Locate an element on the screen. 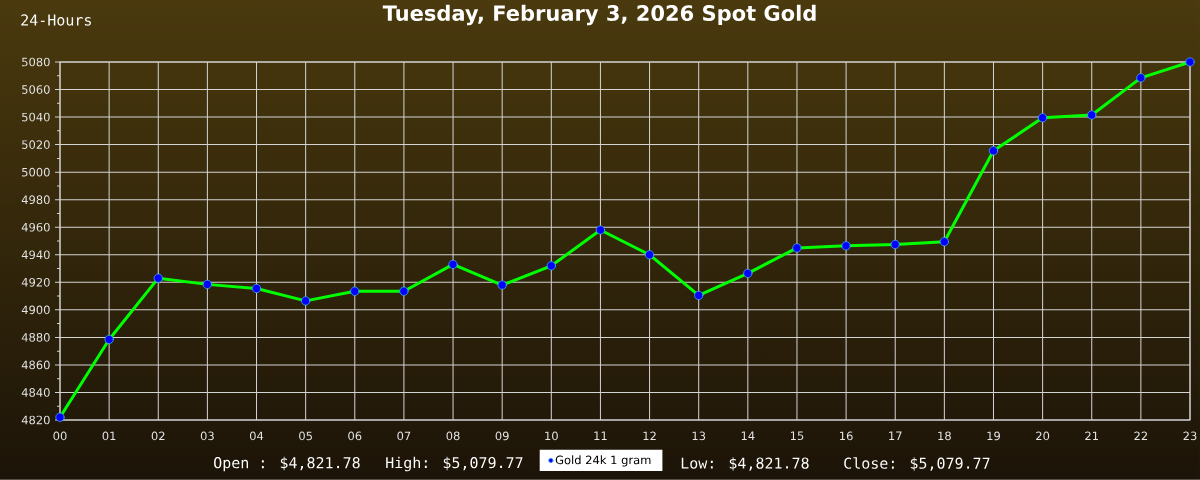  text: Close: $5,079.77 is located at coordinates (917, 464).